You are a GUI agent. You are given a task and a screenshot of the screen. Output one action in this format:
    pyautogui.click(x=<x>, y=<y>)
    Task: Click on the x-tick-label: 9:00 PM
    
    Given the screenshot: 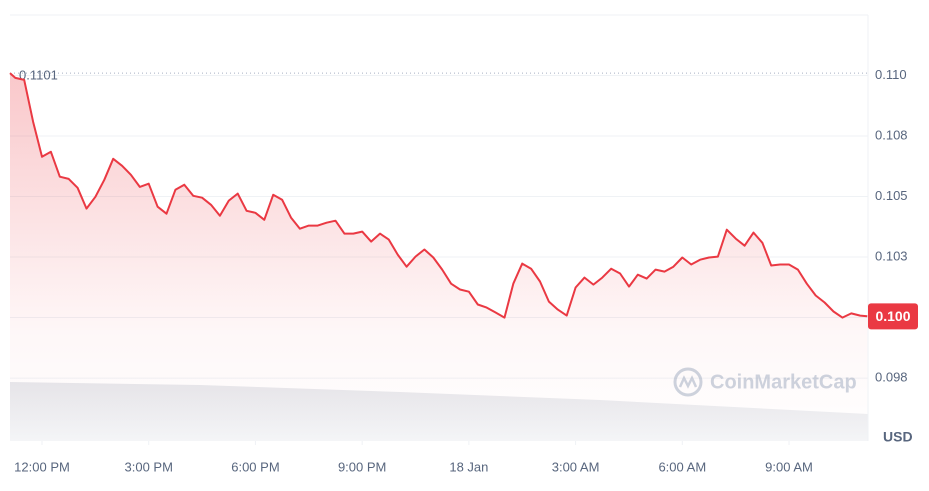 What is the action you would take?
    pyautogui.click(x=362, y=466)
    